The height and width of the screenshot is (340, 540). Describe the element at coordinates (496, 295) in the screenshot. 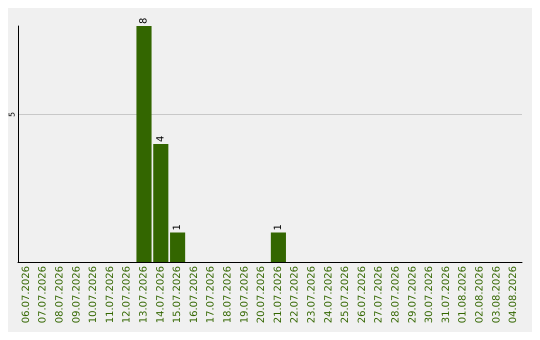

I see `x-tick-label: 03.08.2026` at that location.